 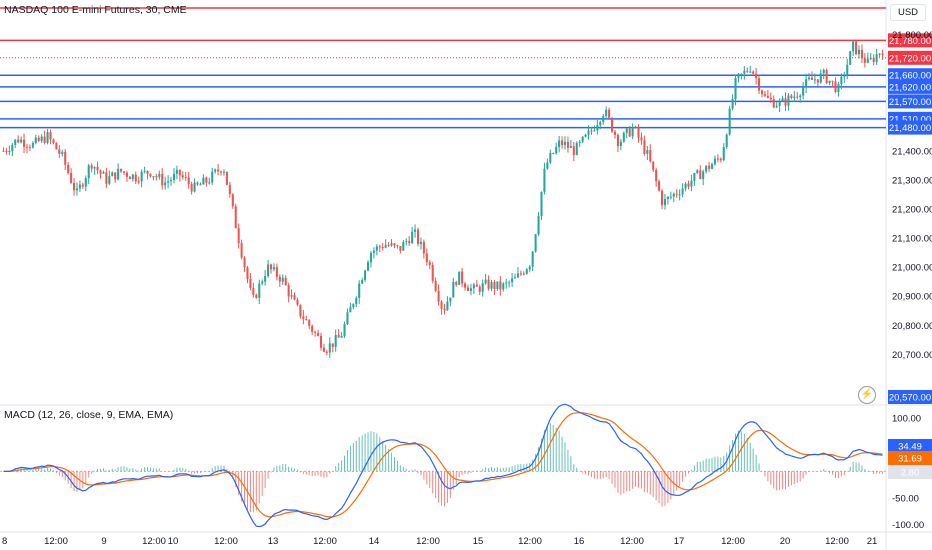 What do you see at coordinates (905, 499) in the screenshot?
I see `macd-tick-label: -50.00` at bounding box center [905, 499].